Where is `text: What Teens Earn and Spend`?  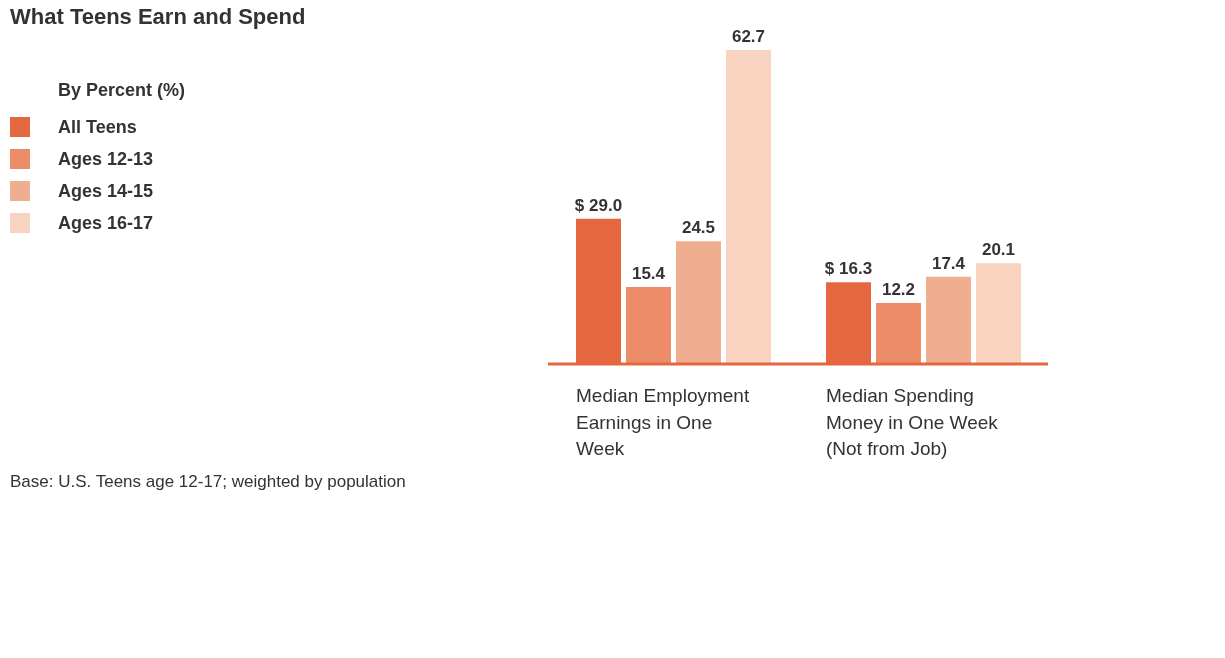 text: What Teens Earn and Spend is located at coordinates (158, 17).